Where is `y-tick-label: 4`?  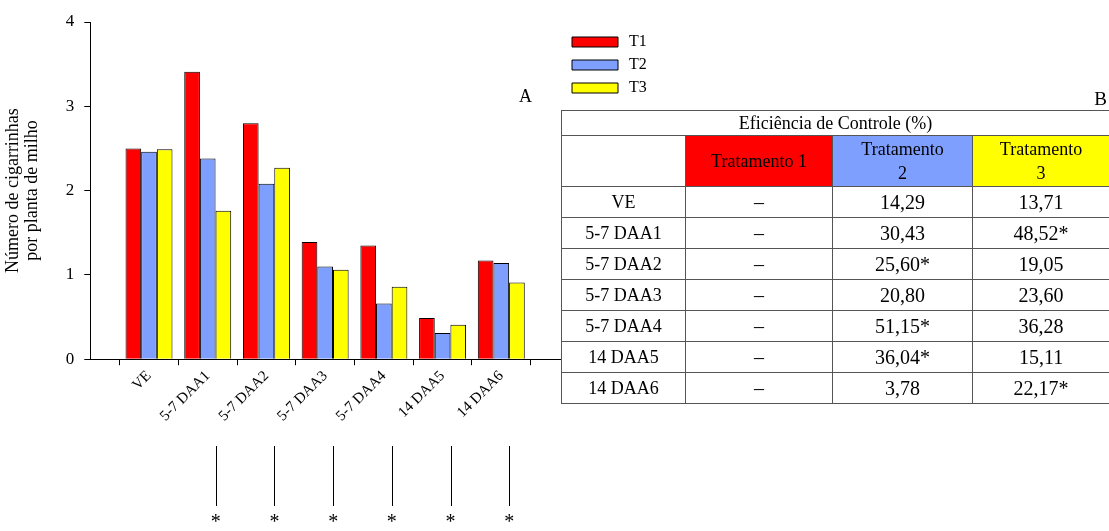
y-tick-label: 4 is located at coordinates (70, 21).